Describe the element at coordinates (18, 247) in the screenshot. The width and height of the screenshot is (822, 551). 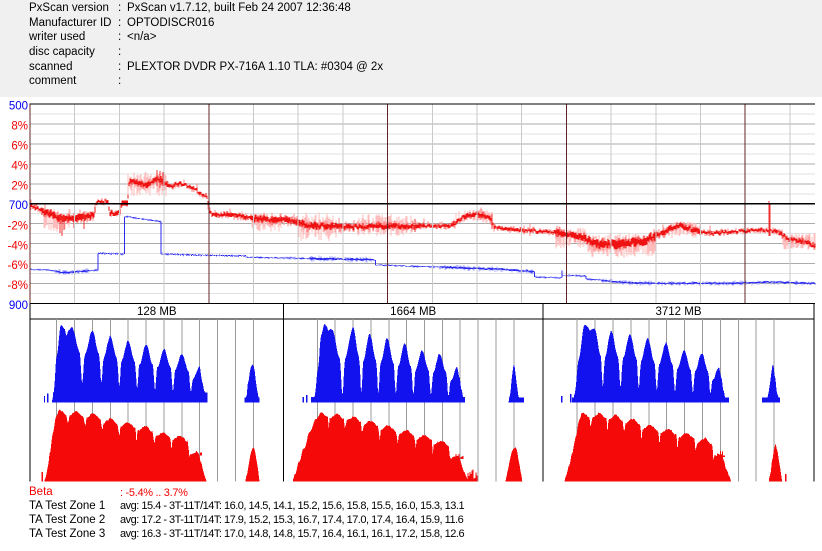
I see `svg-text: -4%` at that location.